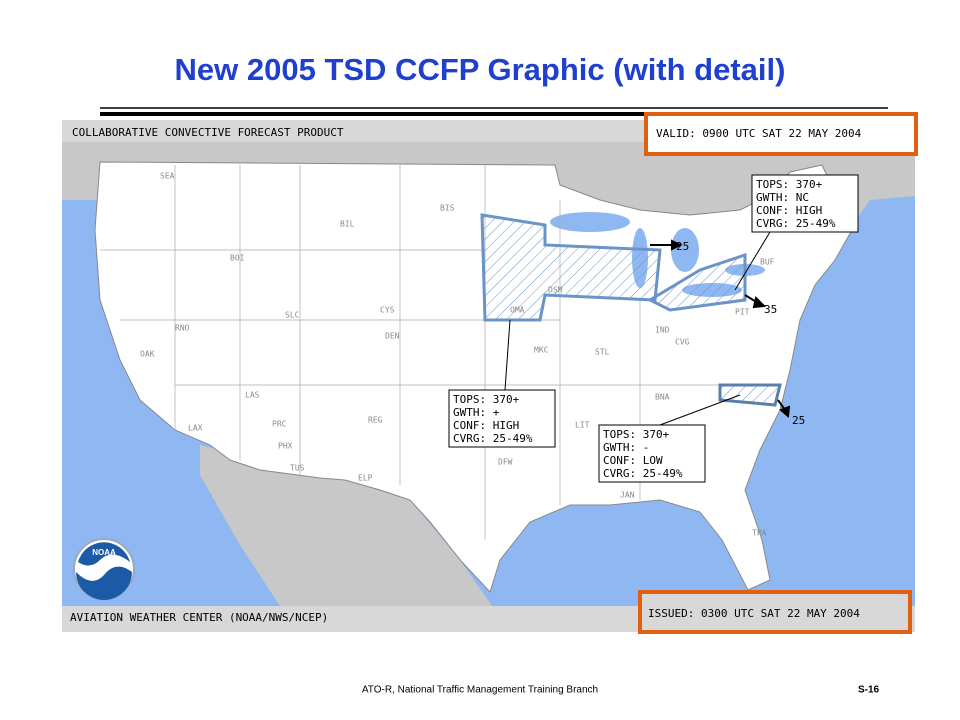 This screenshot has width=960, height=720. What do you see at coordinates (555, 290) in the screenshot?
I see `station: DSM` at bounding box center [555, 290].